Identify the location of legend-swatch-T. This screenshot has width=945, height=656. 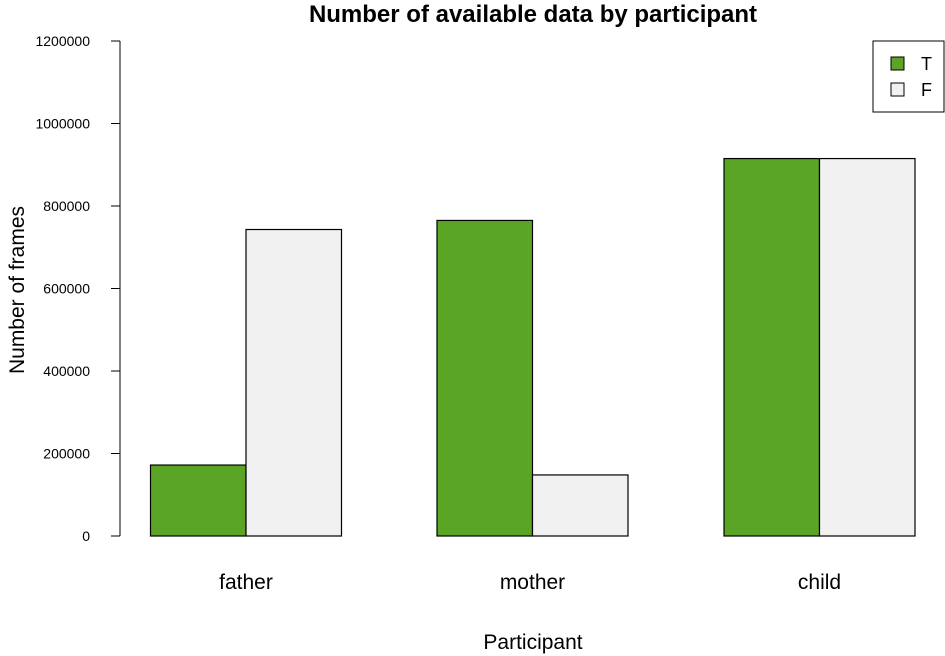
(897, 63).